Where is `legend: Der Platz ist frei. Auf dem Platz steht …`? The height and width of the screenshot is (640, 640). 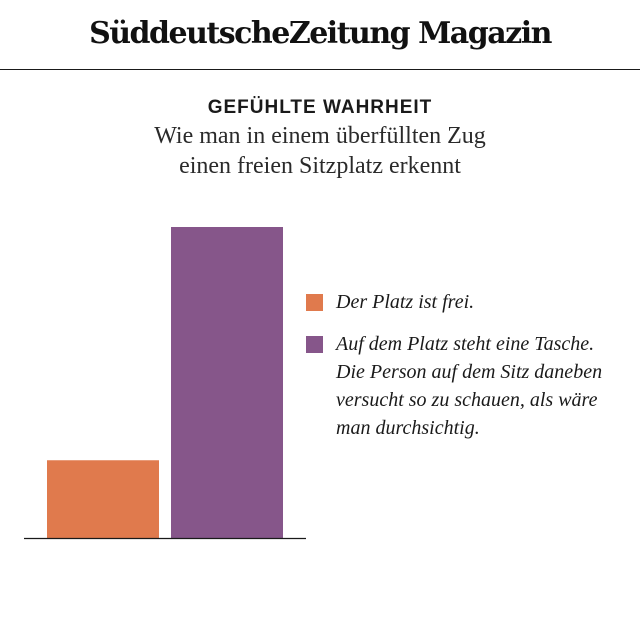
legend: Der Platz ist frei. Auf dem Platz steht … is located at coordinates (466, 372).